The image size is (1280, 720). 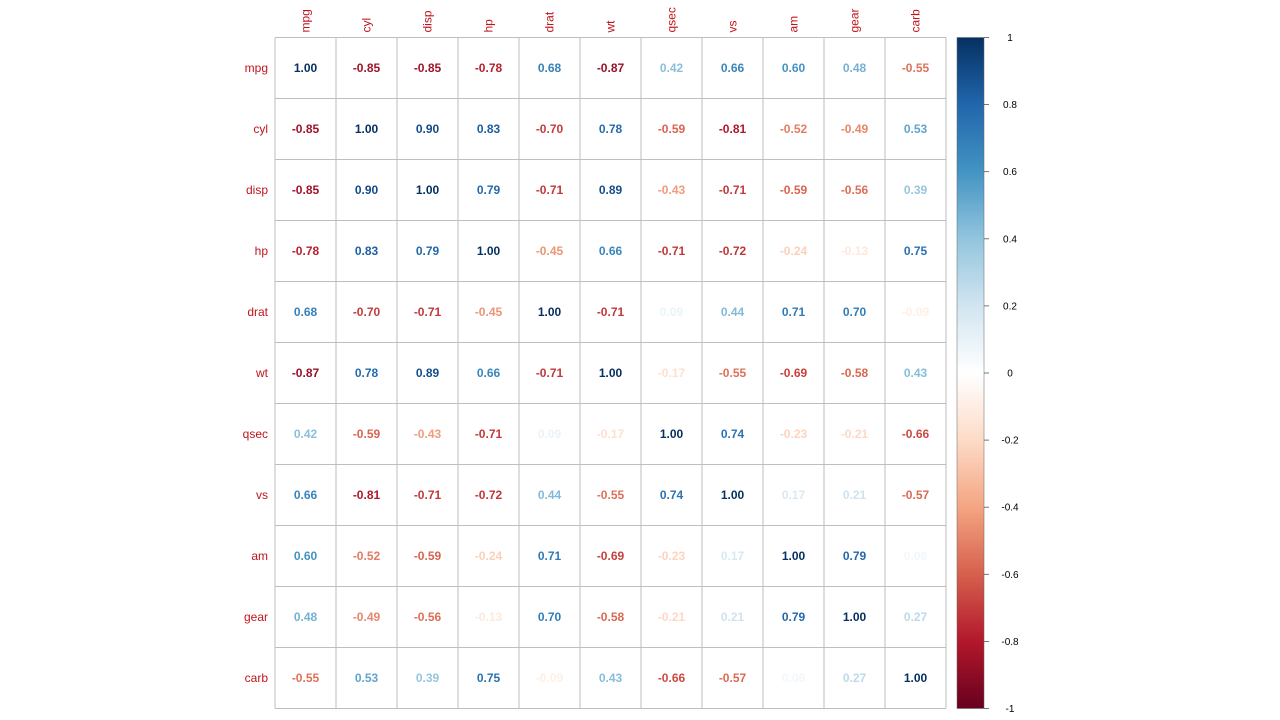 What do you see at coordinates (611, 434) in the screenshot?
I see `cell-value: -0.17` at bounding box center [611, 434].